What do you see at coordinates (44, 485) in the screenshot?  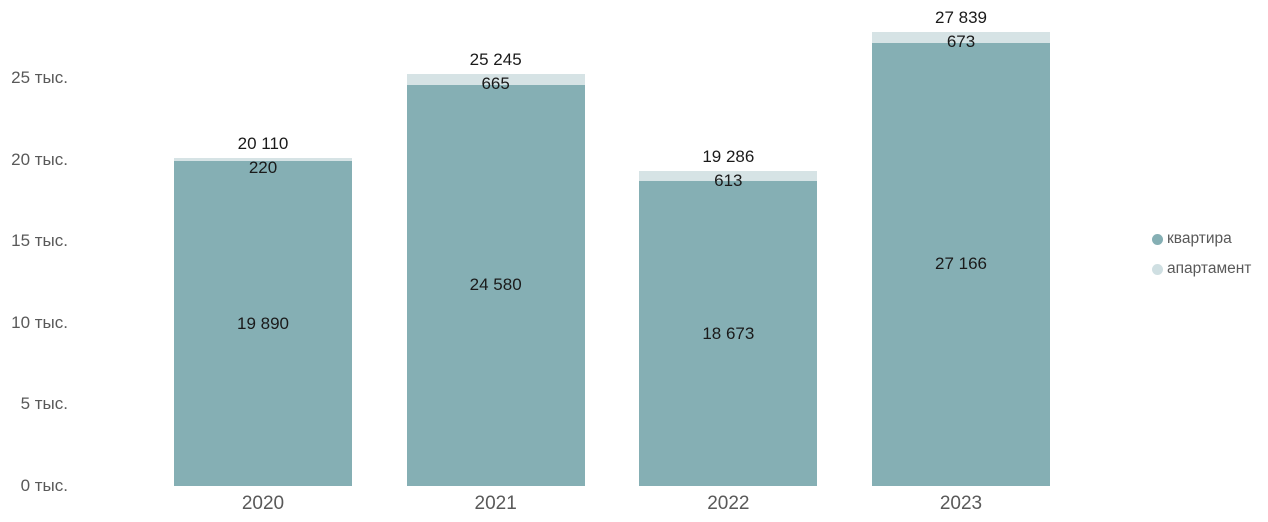 I see `y-tick-label: 0 тыс.` at bounding box center [44, 485].